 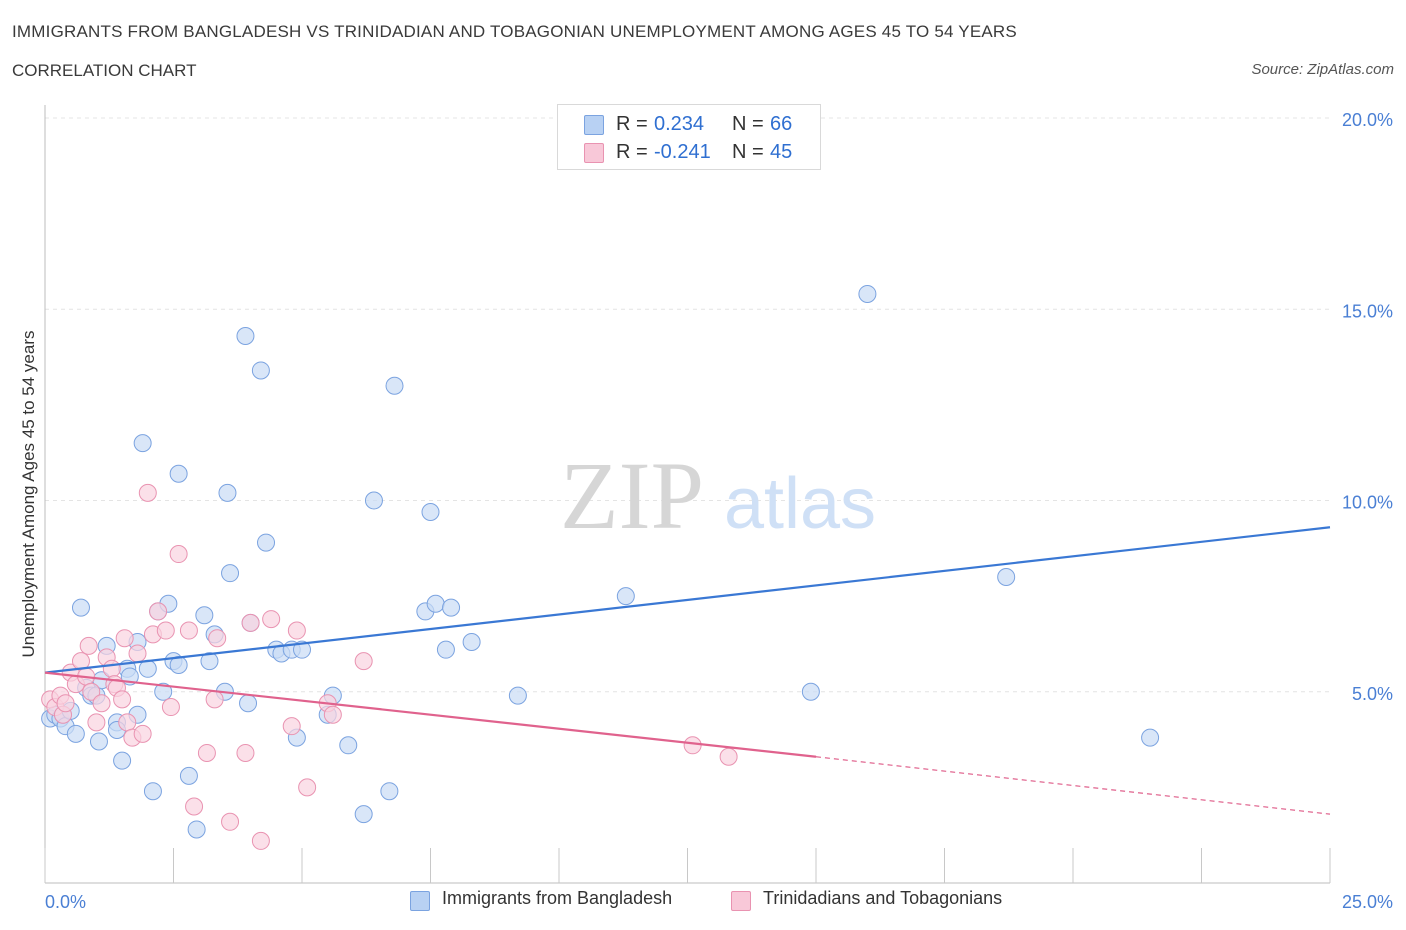 What do you see at coordinates (1367, 120) in the screenshot?
I see `y-tick-label: 20.0%` at bounding box center [1367, 120].